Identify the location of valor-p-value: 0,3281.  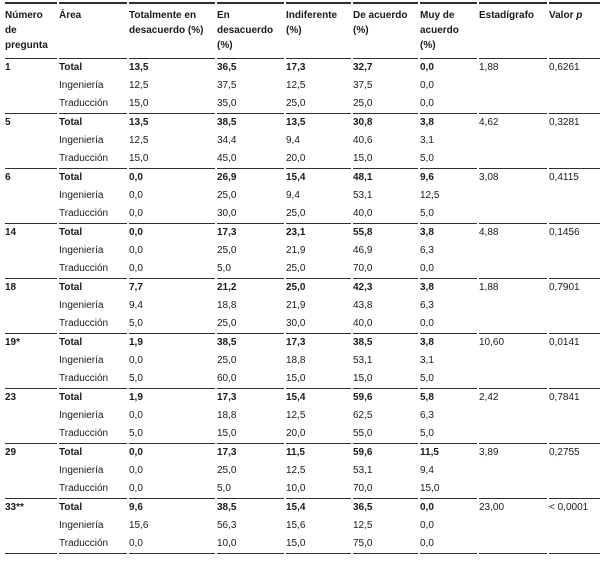
(564, 122).